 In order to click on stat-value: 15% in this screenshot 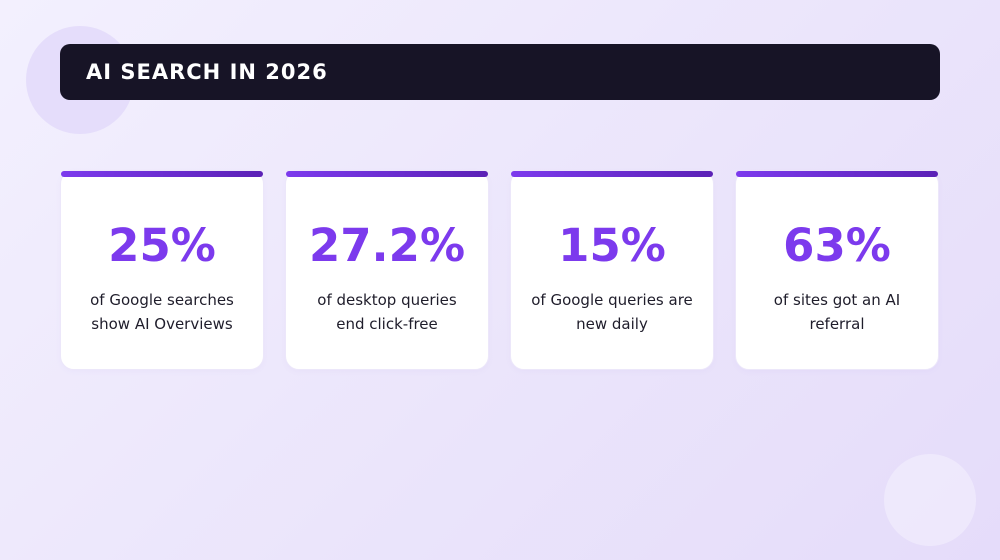, I will do `click(612, 245)`.